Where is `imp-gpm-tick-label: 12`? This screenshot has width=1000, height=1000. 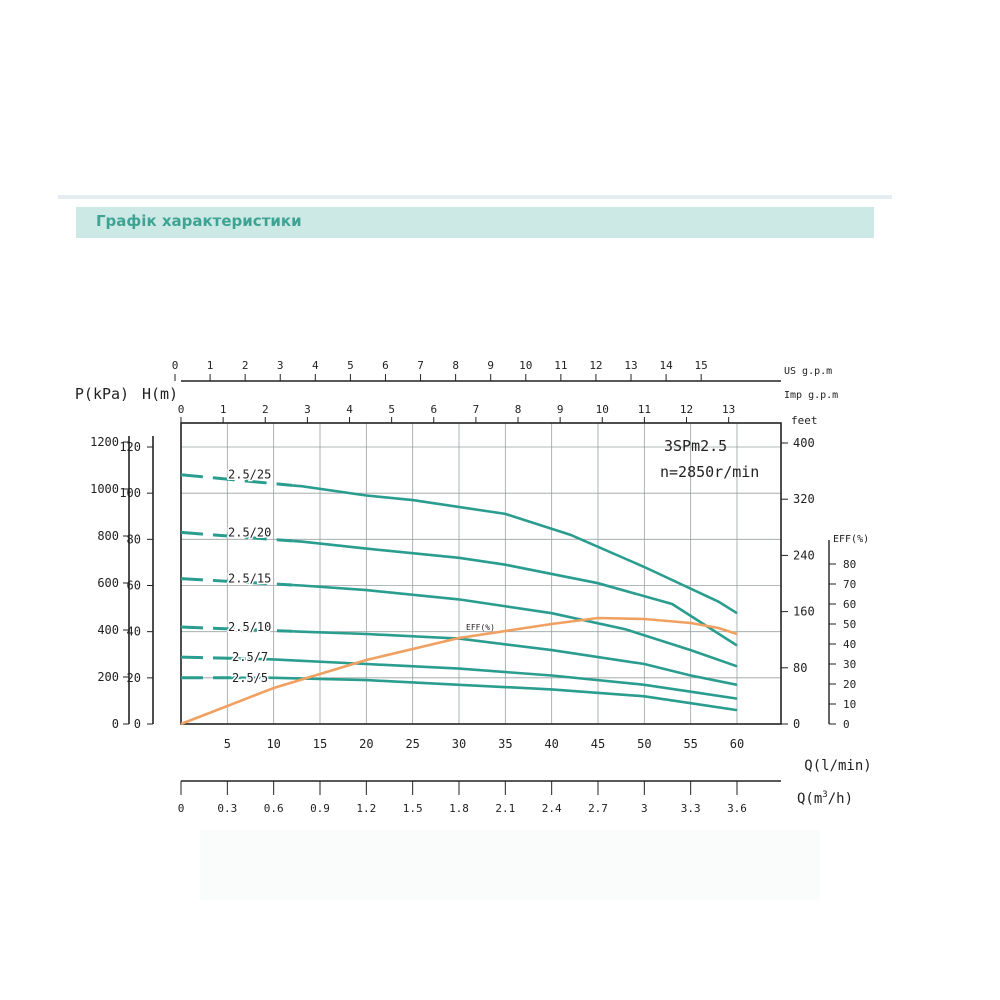
imp-gpm-tick-label: 12 is located at coordinates (686, 409).